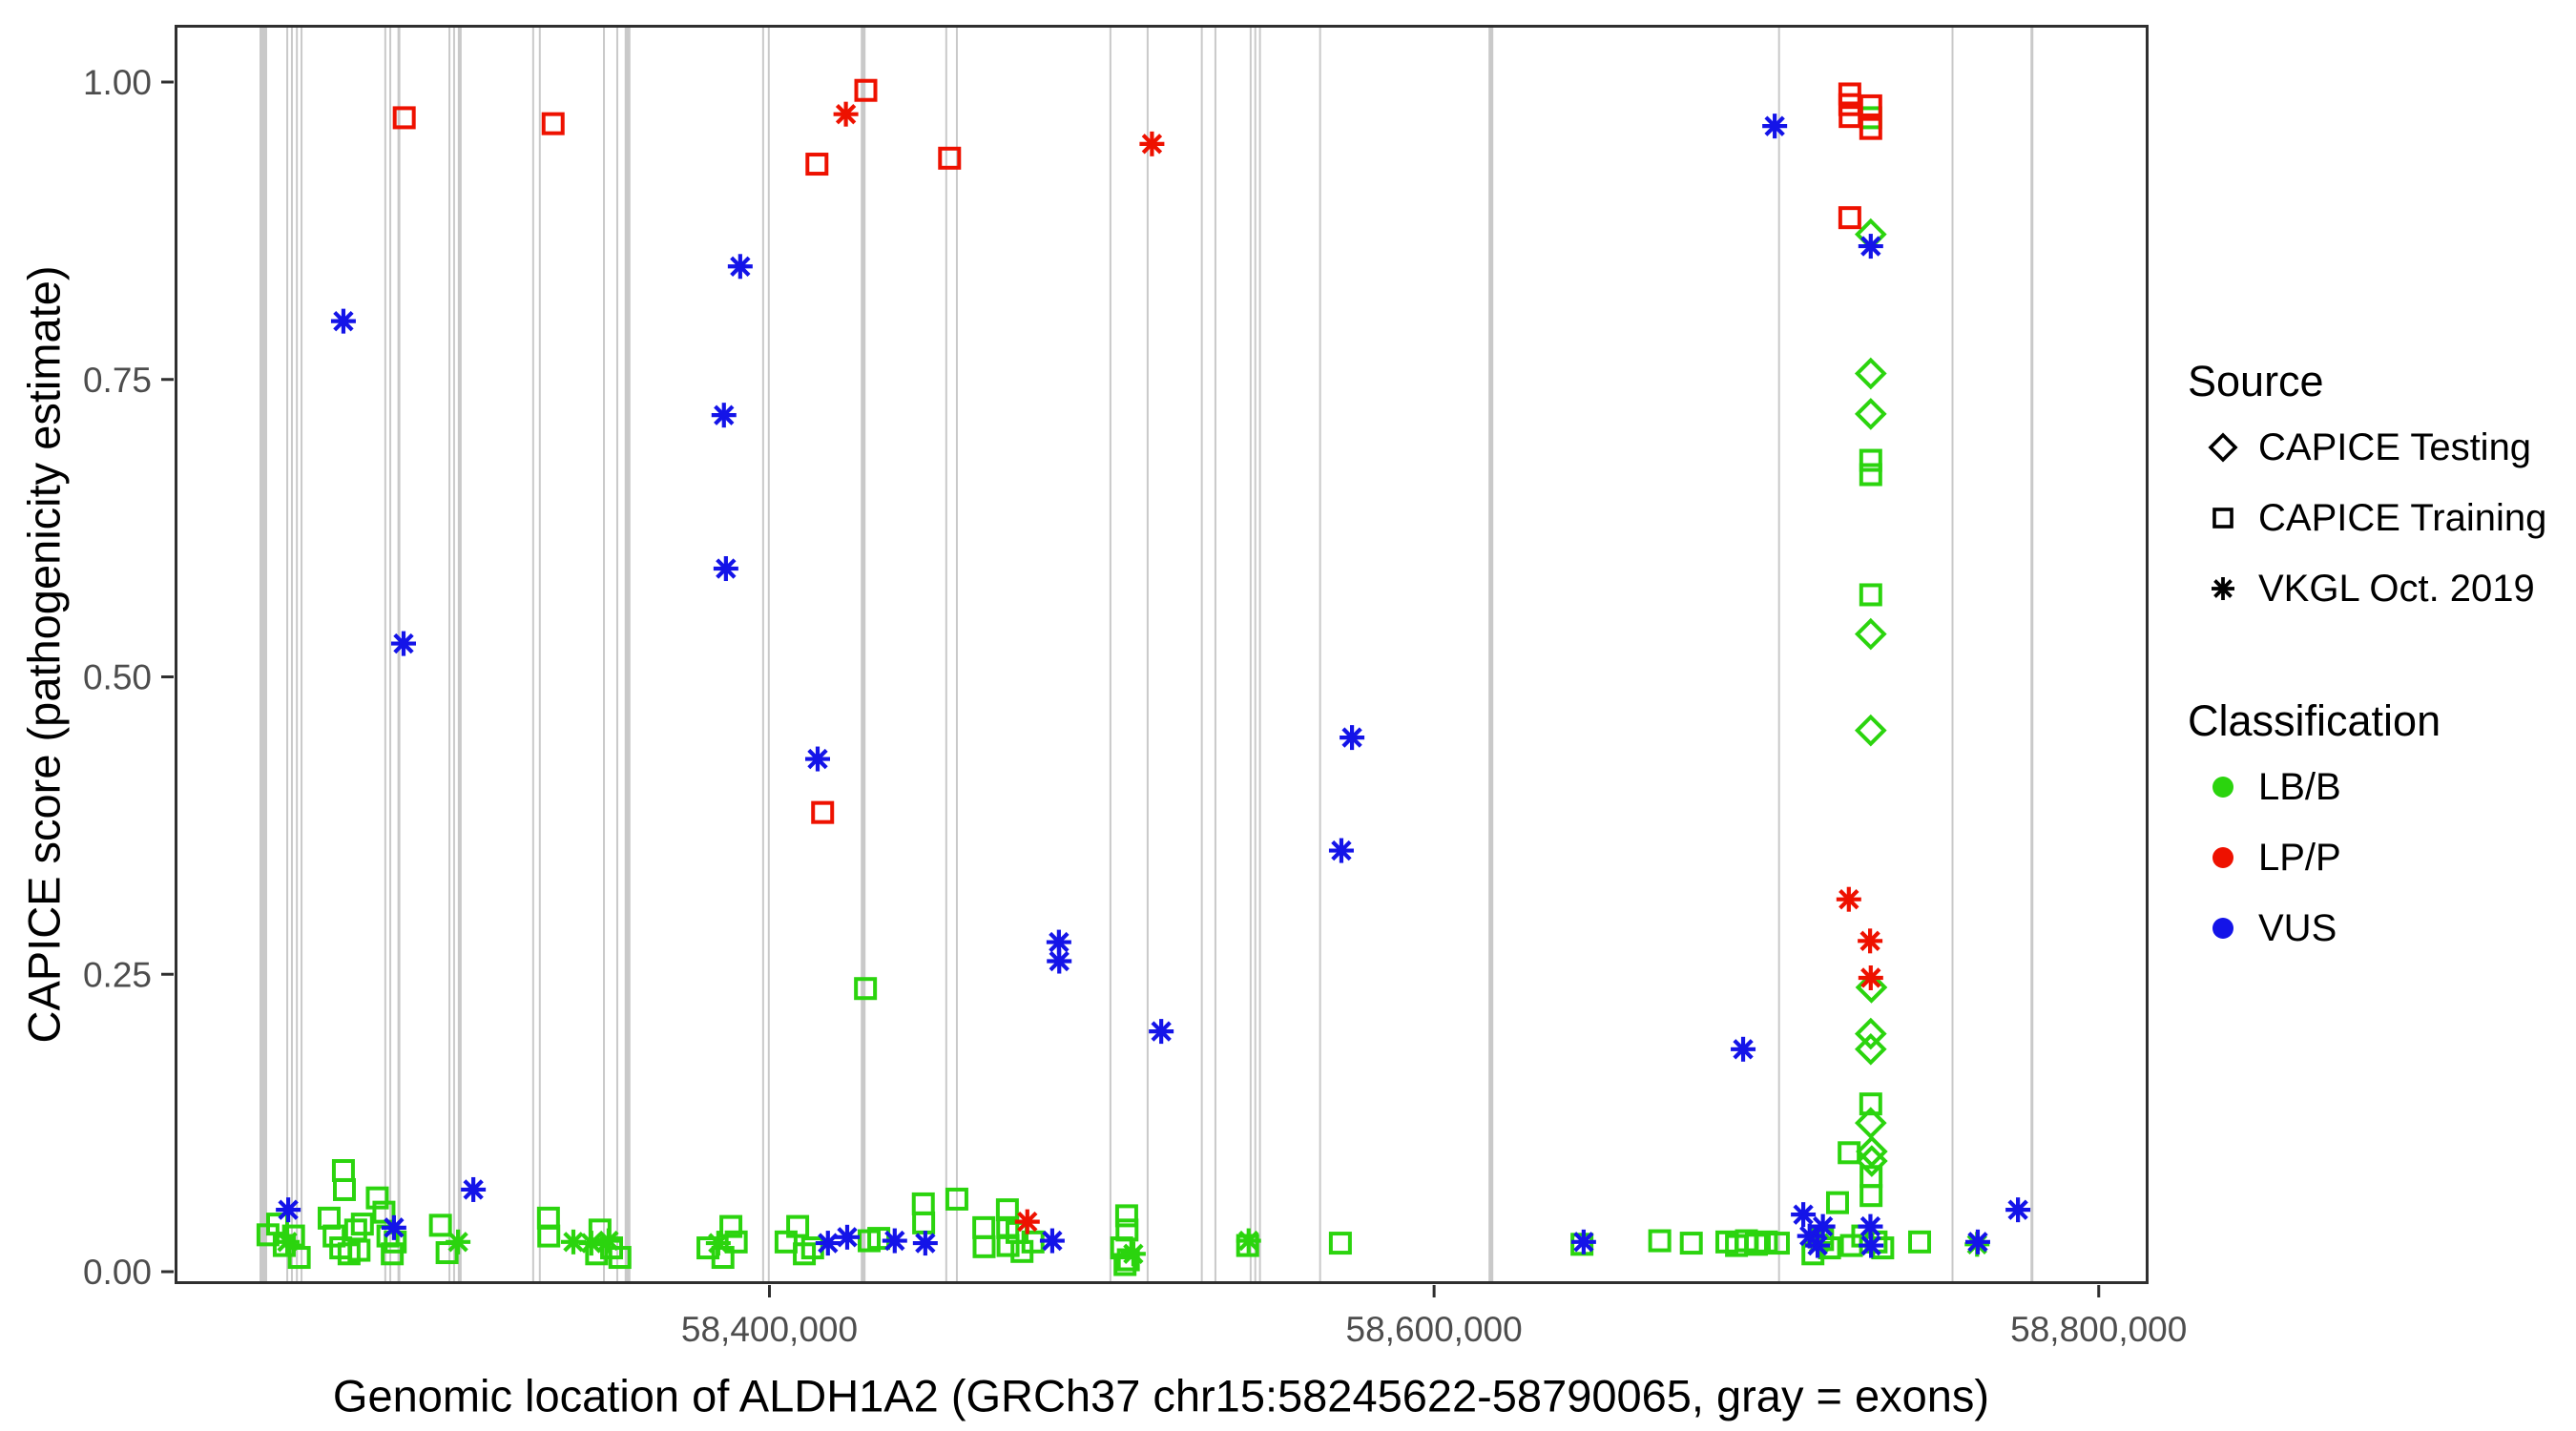 This screenshot has height=1431, width=2576. I want to click on y-tick-label: 0.00, so click(117, 1272).